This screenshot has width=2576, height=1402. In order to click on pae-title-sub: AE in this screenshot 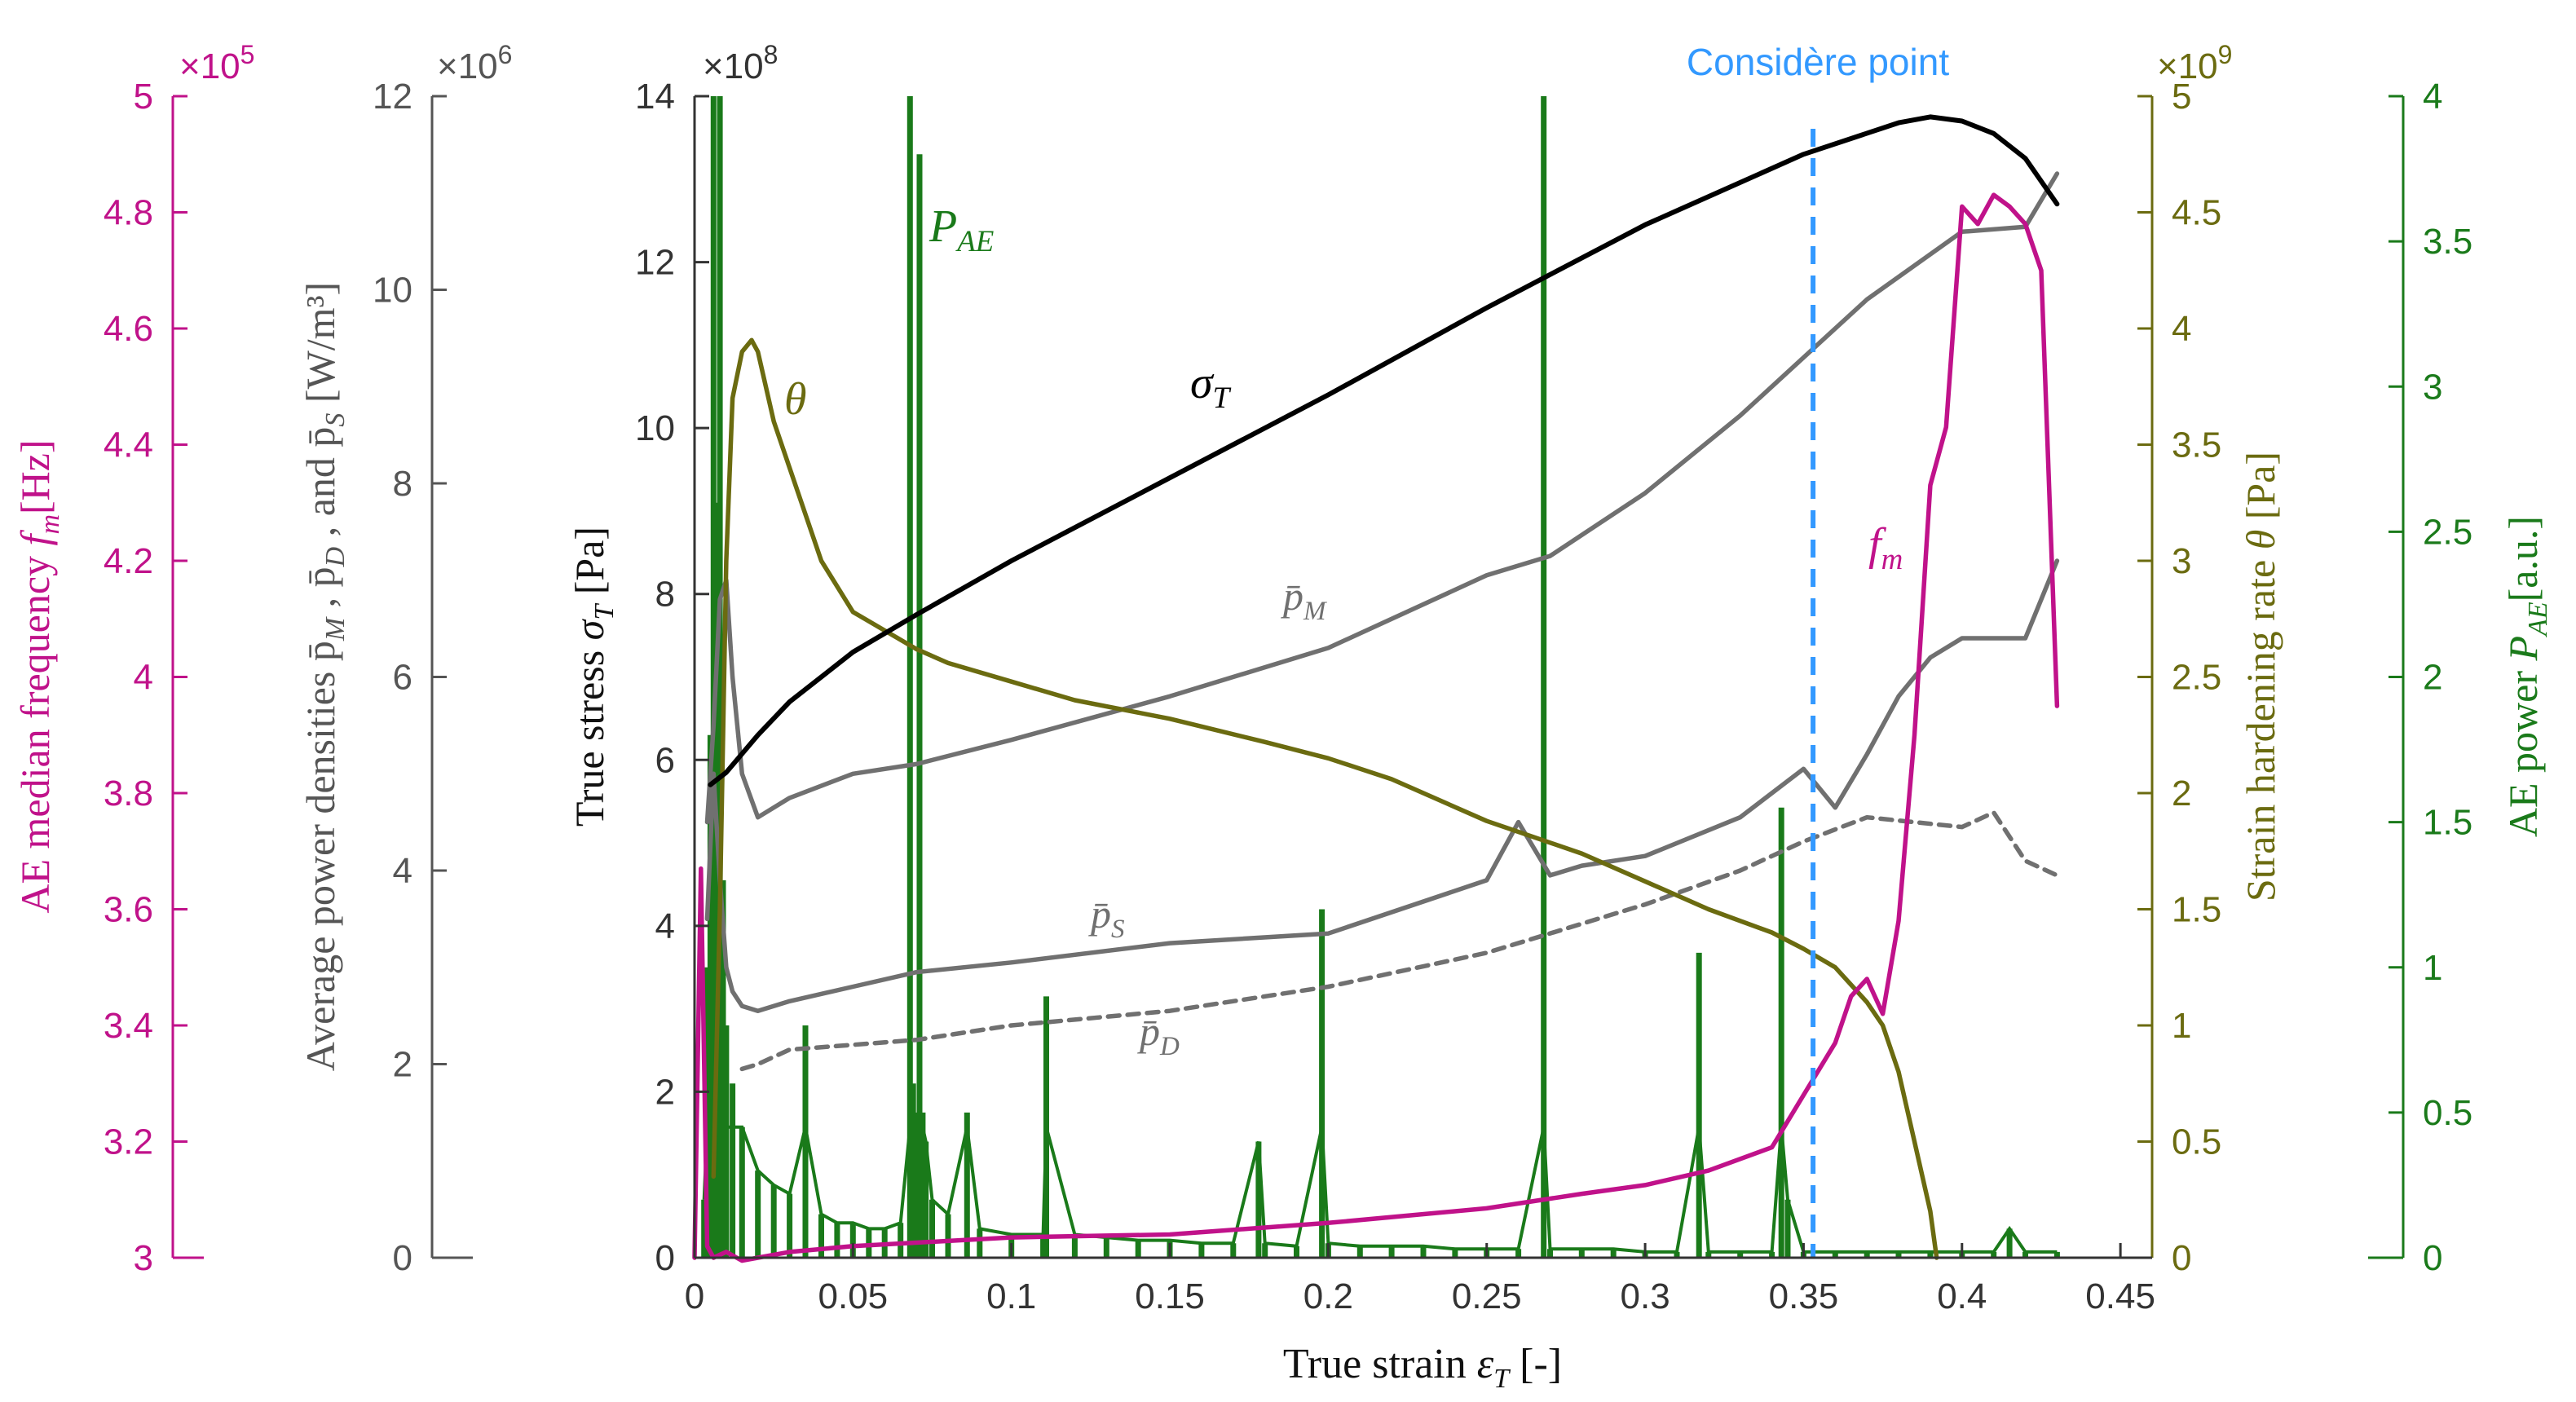, I will do `click(2538, 619)`.